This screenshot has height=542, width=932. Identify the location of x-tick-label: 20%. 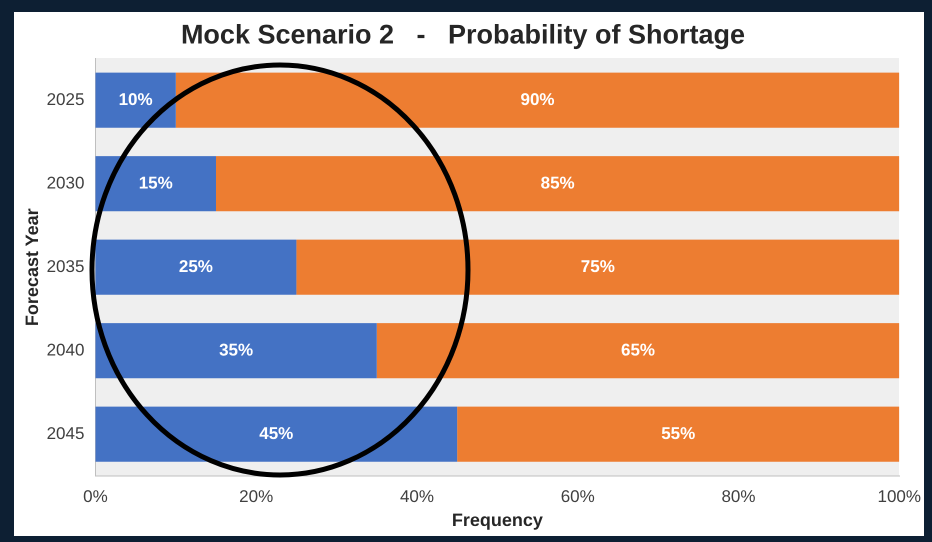
(256, 496).